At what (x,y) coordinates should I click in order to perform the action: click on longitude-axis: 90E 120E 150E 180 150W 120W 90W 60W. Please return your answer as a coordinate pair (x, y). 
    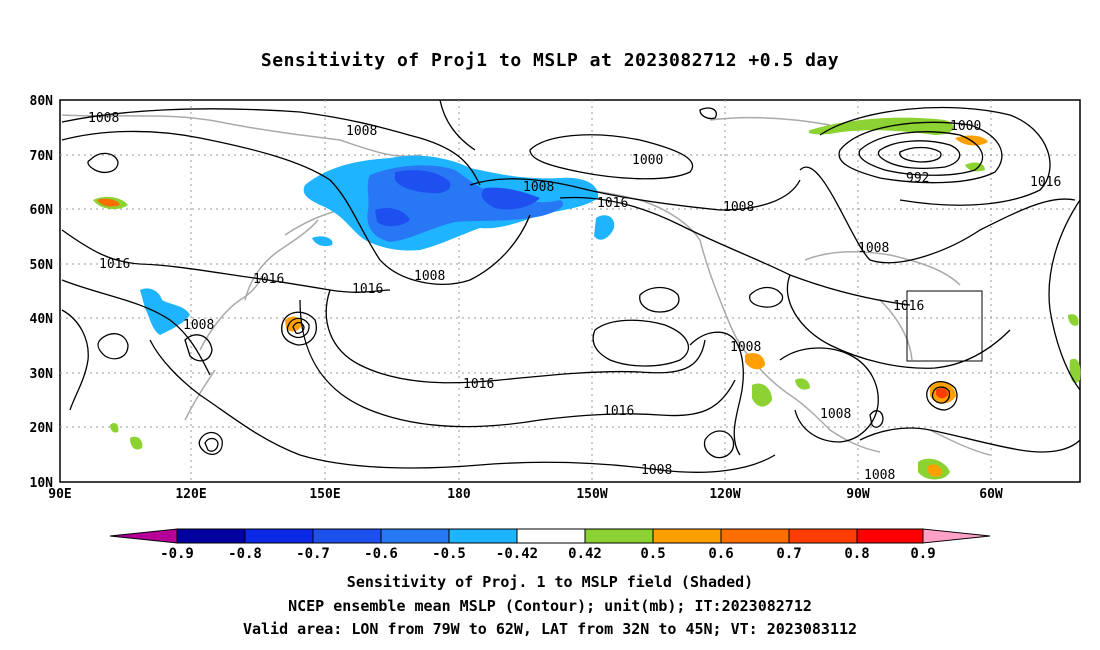
    Looking at the image, I should click on (525, 494).